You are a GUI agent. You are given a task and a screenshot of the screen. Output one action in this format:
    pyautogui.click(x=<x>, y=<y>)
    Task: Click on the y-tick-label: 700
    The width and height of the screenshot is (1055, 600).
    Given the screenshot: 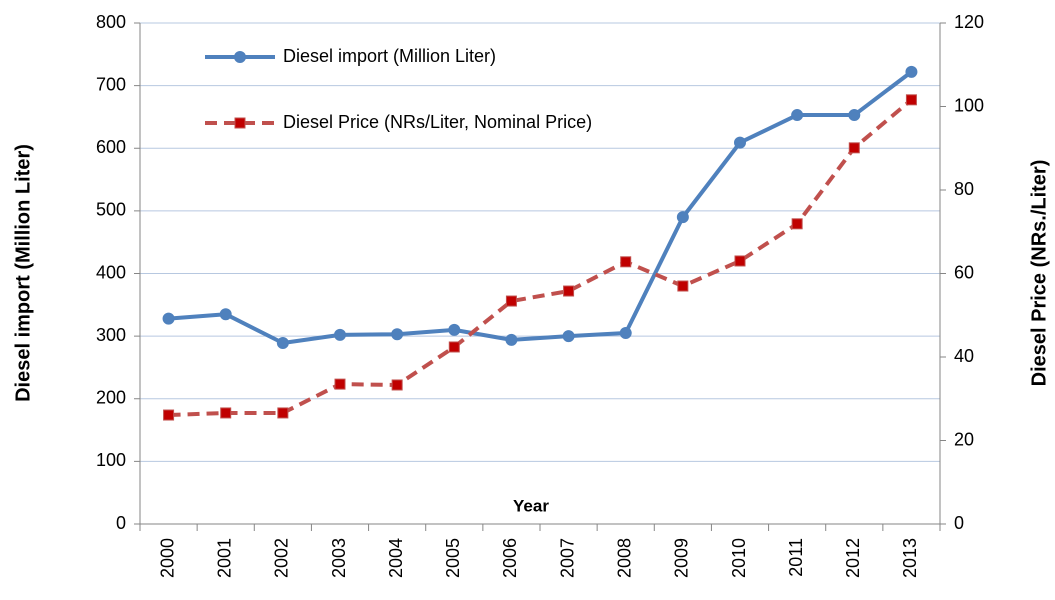 What is the action you would take?
    pyautogui.click(x=111, y=84)
    